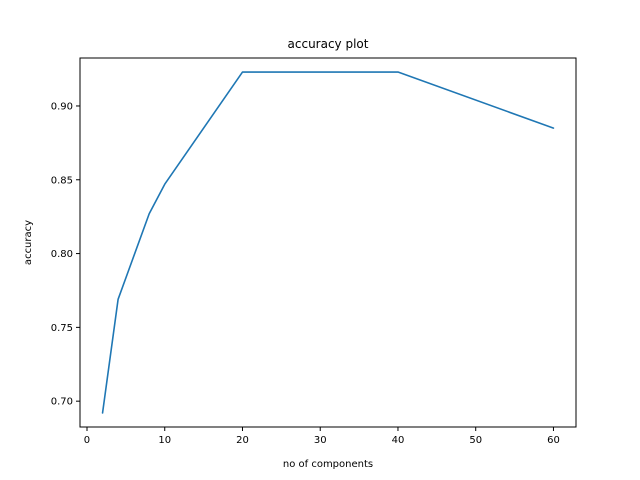 This screenshot has width=640, height=480. What do you see at coordinates (87, 440) in the screenshot?
I see `x-tick-label: 0` at bounding box center [87, 440].